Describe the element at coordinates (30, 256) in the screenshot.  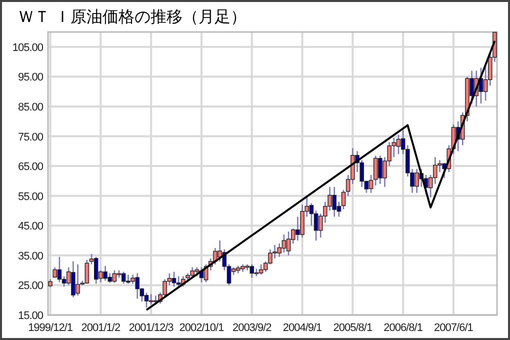
I see `ytick: 35.00` at that location.